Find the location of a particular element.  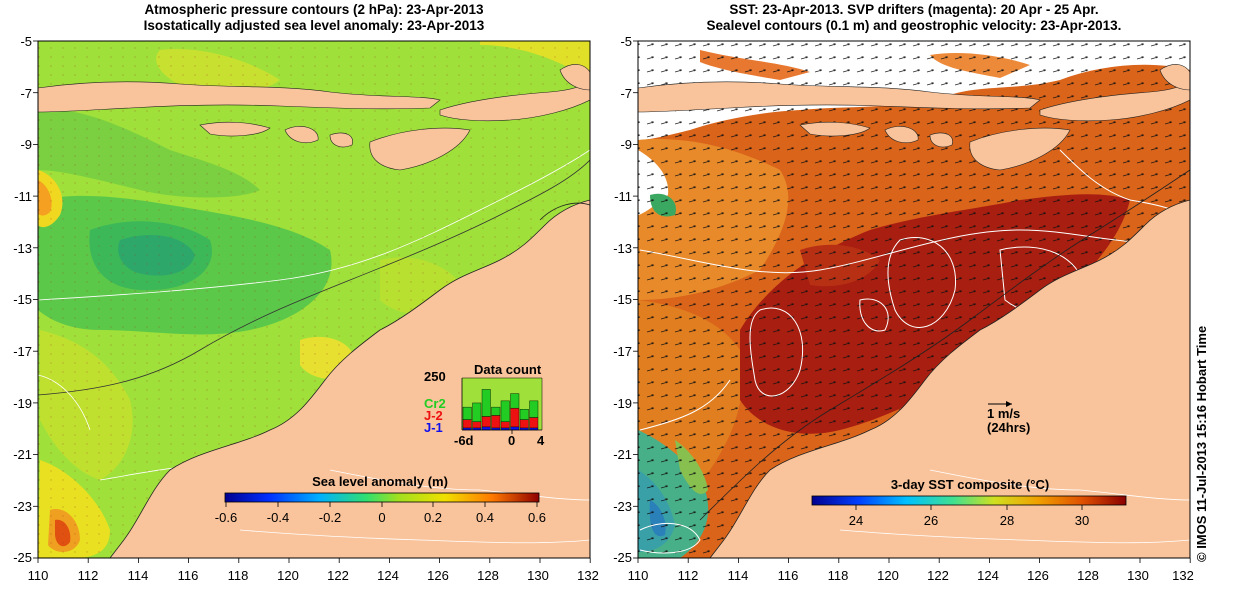

colorbar-tick-label: 28 is located at coordinates (1007, 520).